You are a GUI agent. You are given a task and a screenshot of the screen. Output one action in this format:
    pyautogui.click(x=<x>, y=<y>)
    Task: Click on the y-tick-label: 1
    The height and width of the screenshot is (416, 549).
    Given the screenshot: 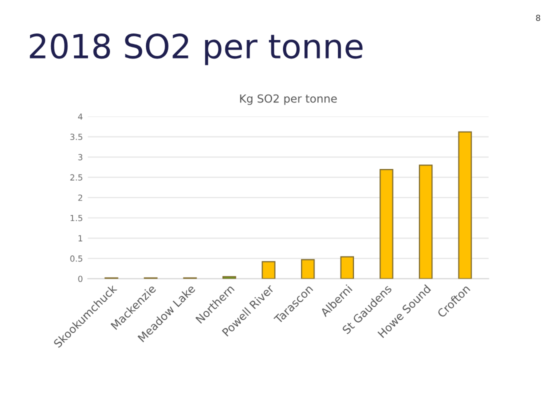 What is the action you would take?
    pyautogui.click(x=80, y=238)
    